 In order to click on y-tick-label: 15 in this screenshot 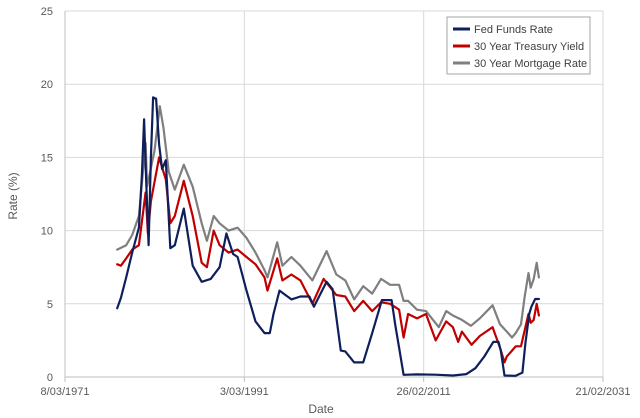, I will do `click(47, 158)`.